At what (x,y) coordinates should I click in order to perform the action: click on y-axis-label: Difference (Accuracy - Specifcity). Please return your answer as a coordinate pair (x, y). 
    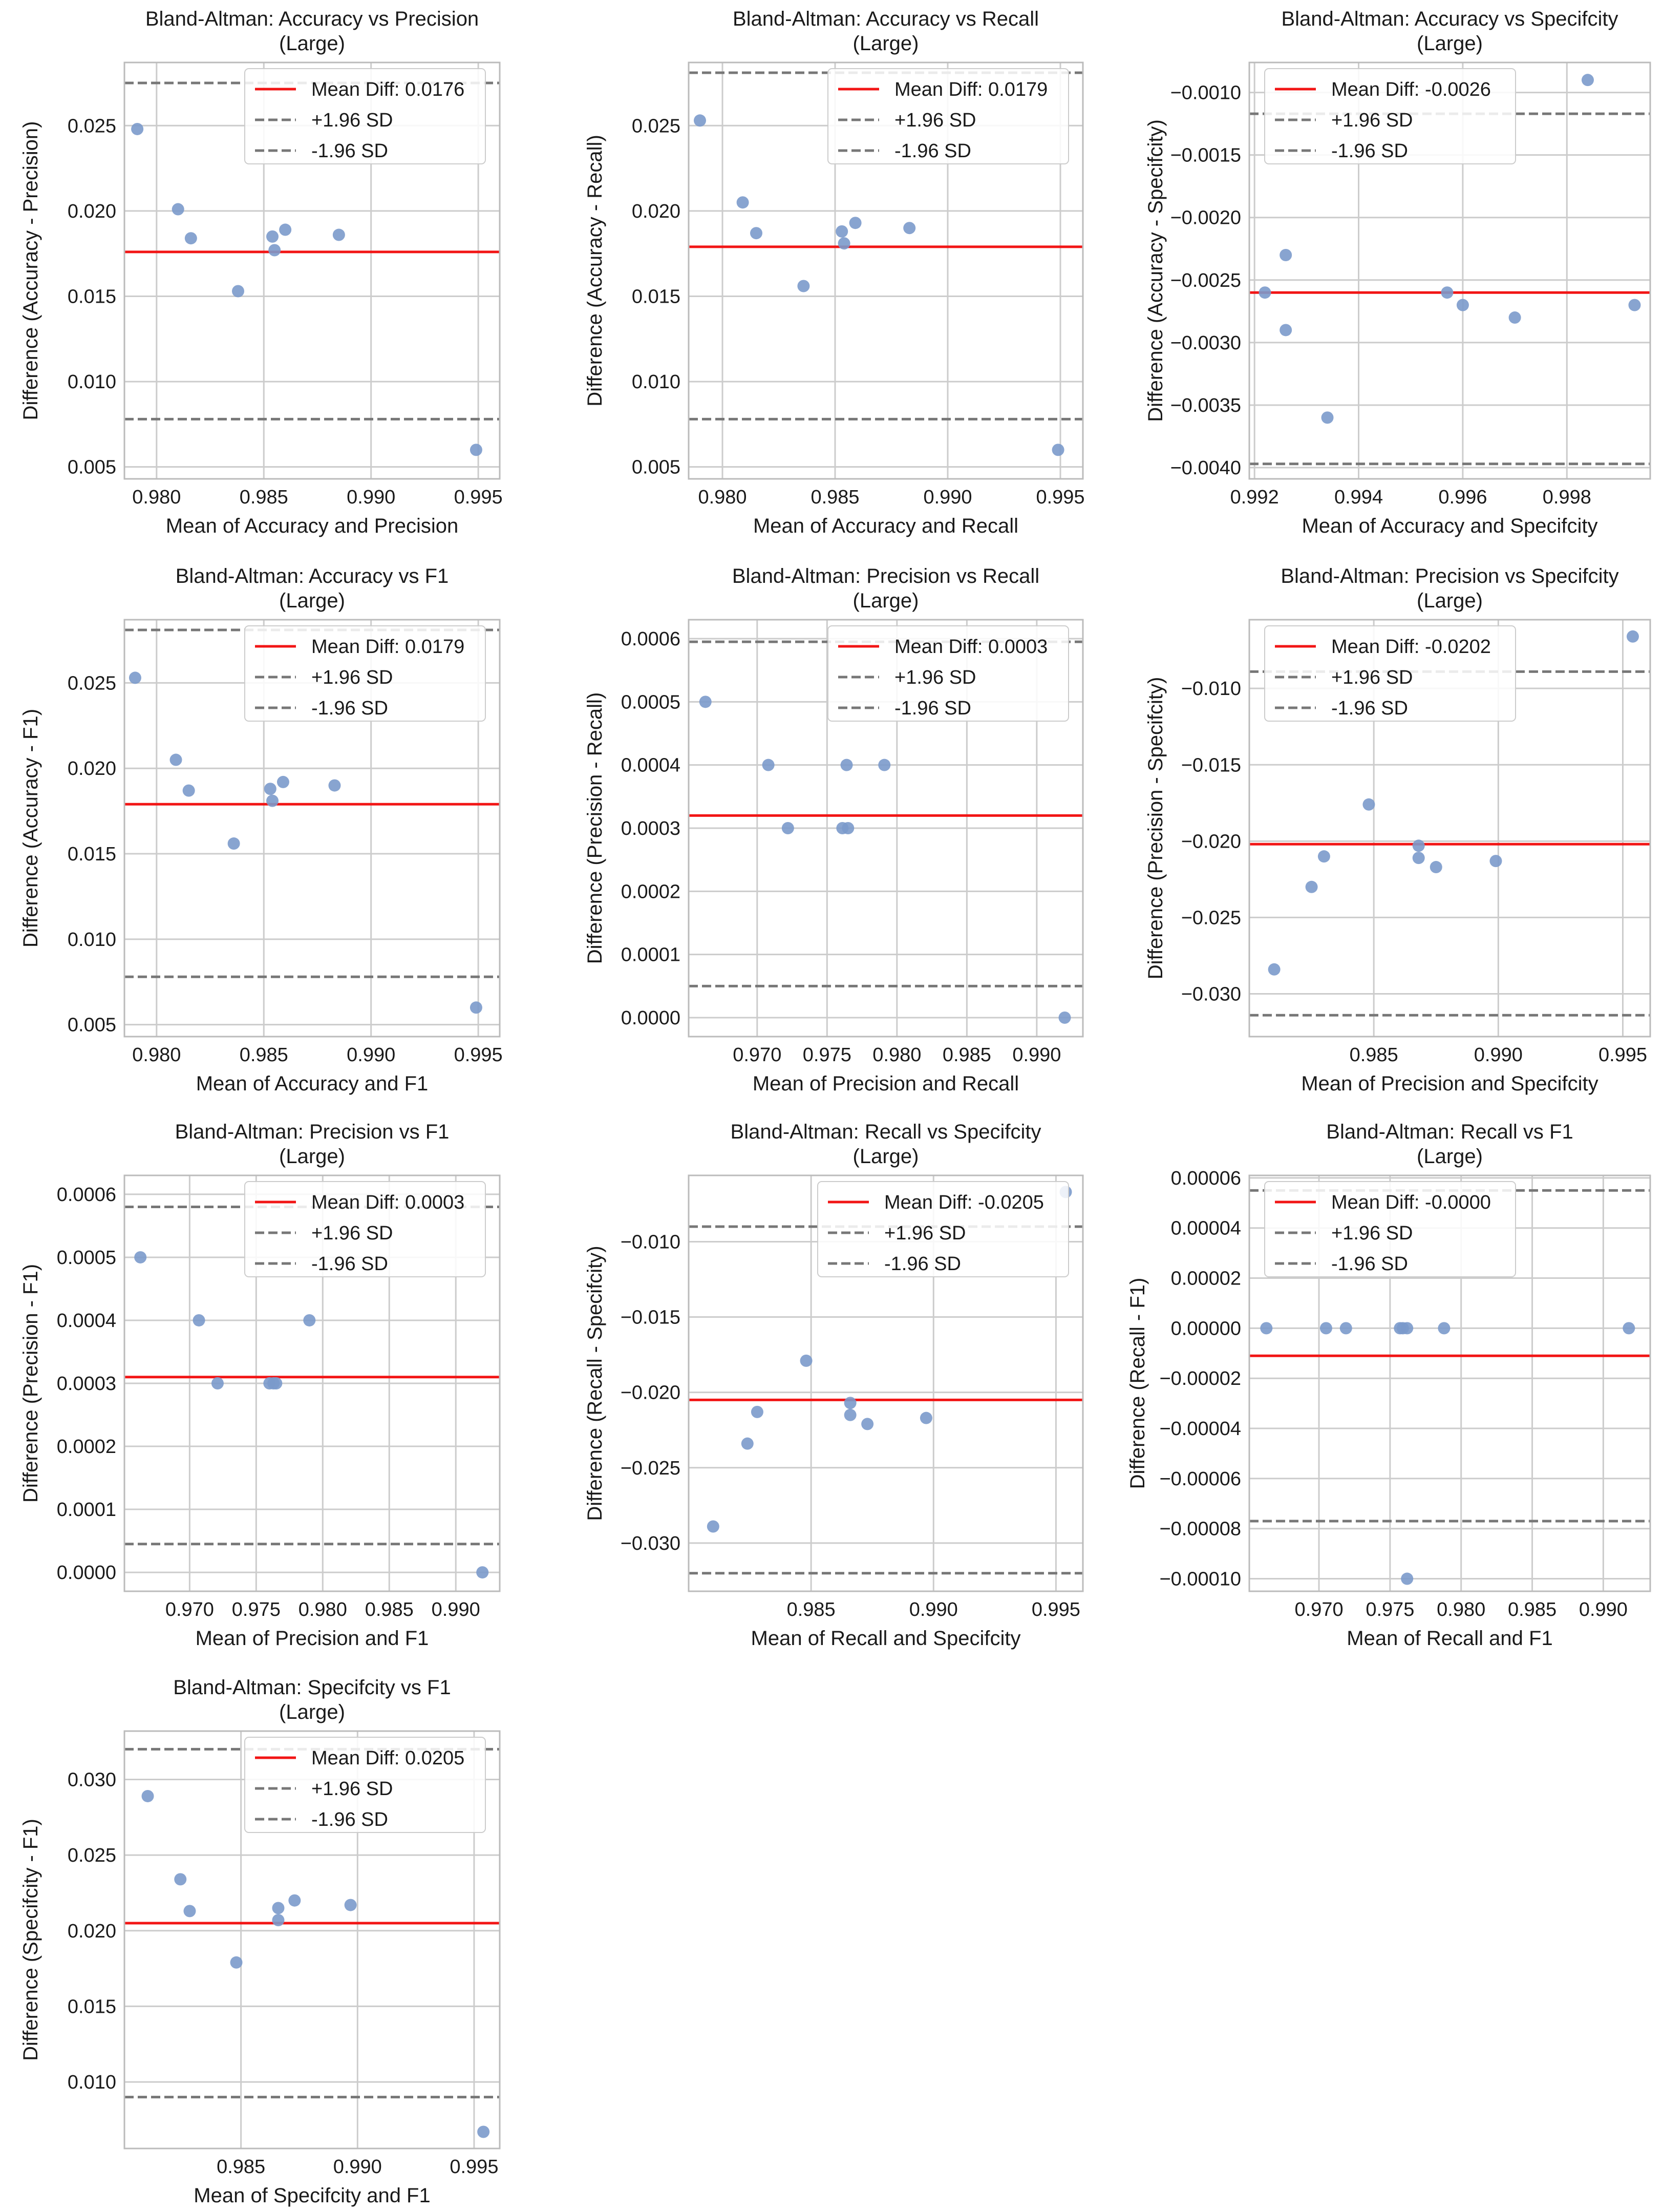
    Looking at the image, I should click on (1155, 270).